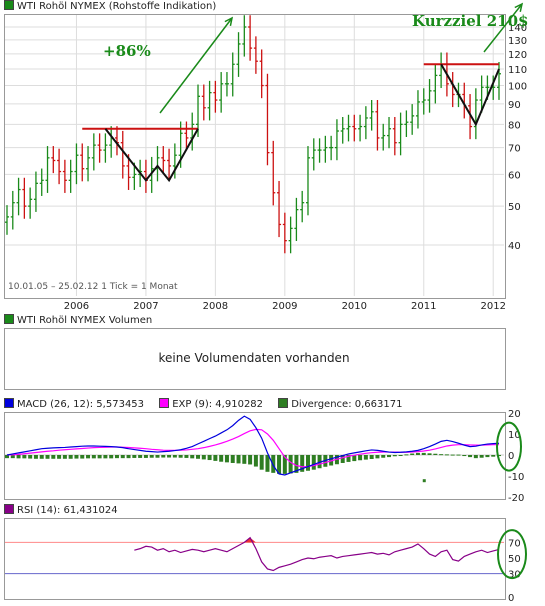 Image resolution: width=545 pixels, height=606 pixels. Describe the element at coordinates (503, 27) in the screenshot. I see `target-arrow` at that location.